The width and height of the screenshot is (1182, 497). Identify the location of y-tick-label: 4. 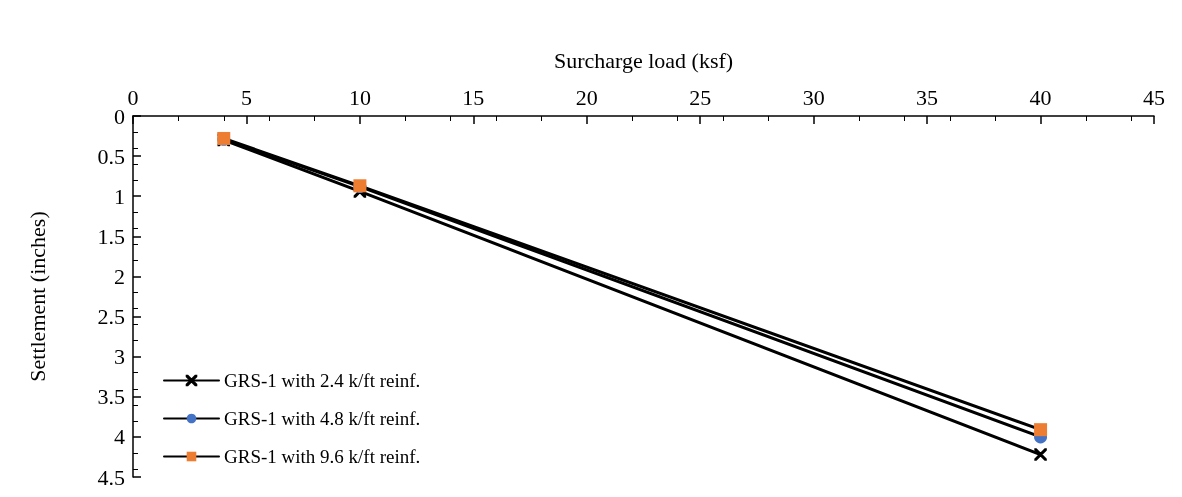
(119, 437).